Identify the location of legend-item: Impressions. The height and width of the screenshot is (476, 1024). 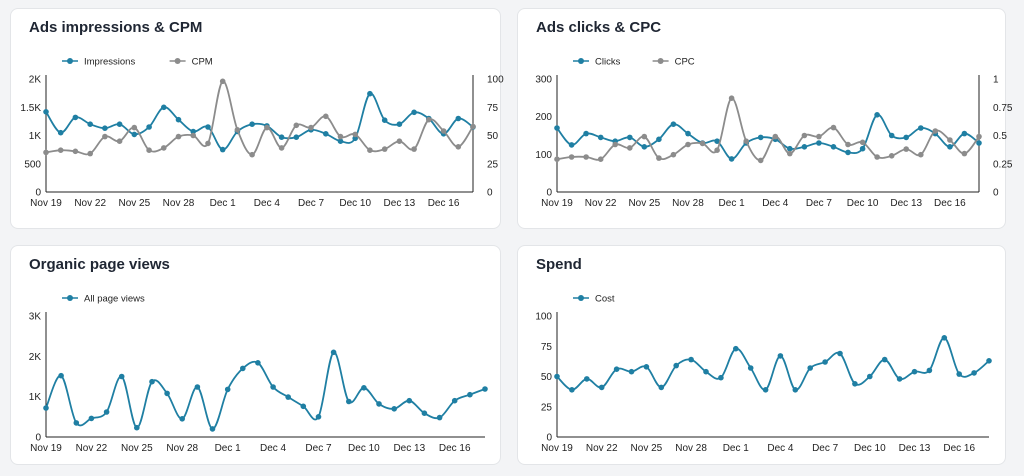
(98, 62).